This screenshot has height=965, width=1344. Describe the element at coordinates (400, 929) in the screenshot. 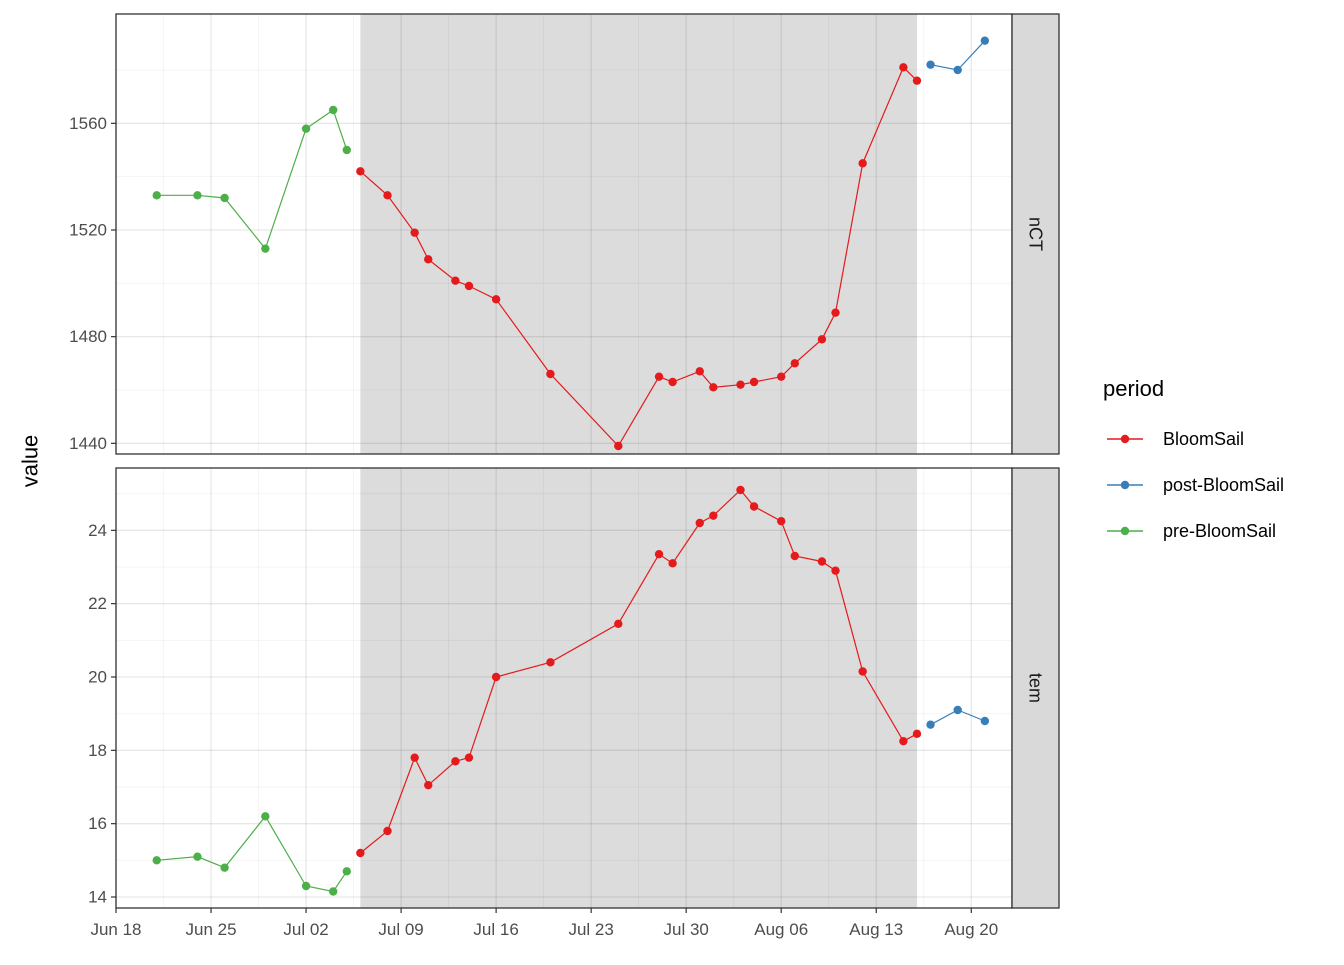

I see `x-tick-label: Jul 09` at that location.